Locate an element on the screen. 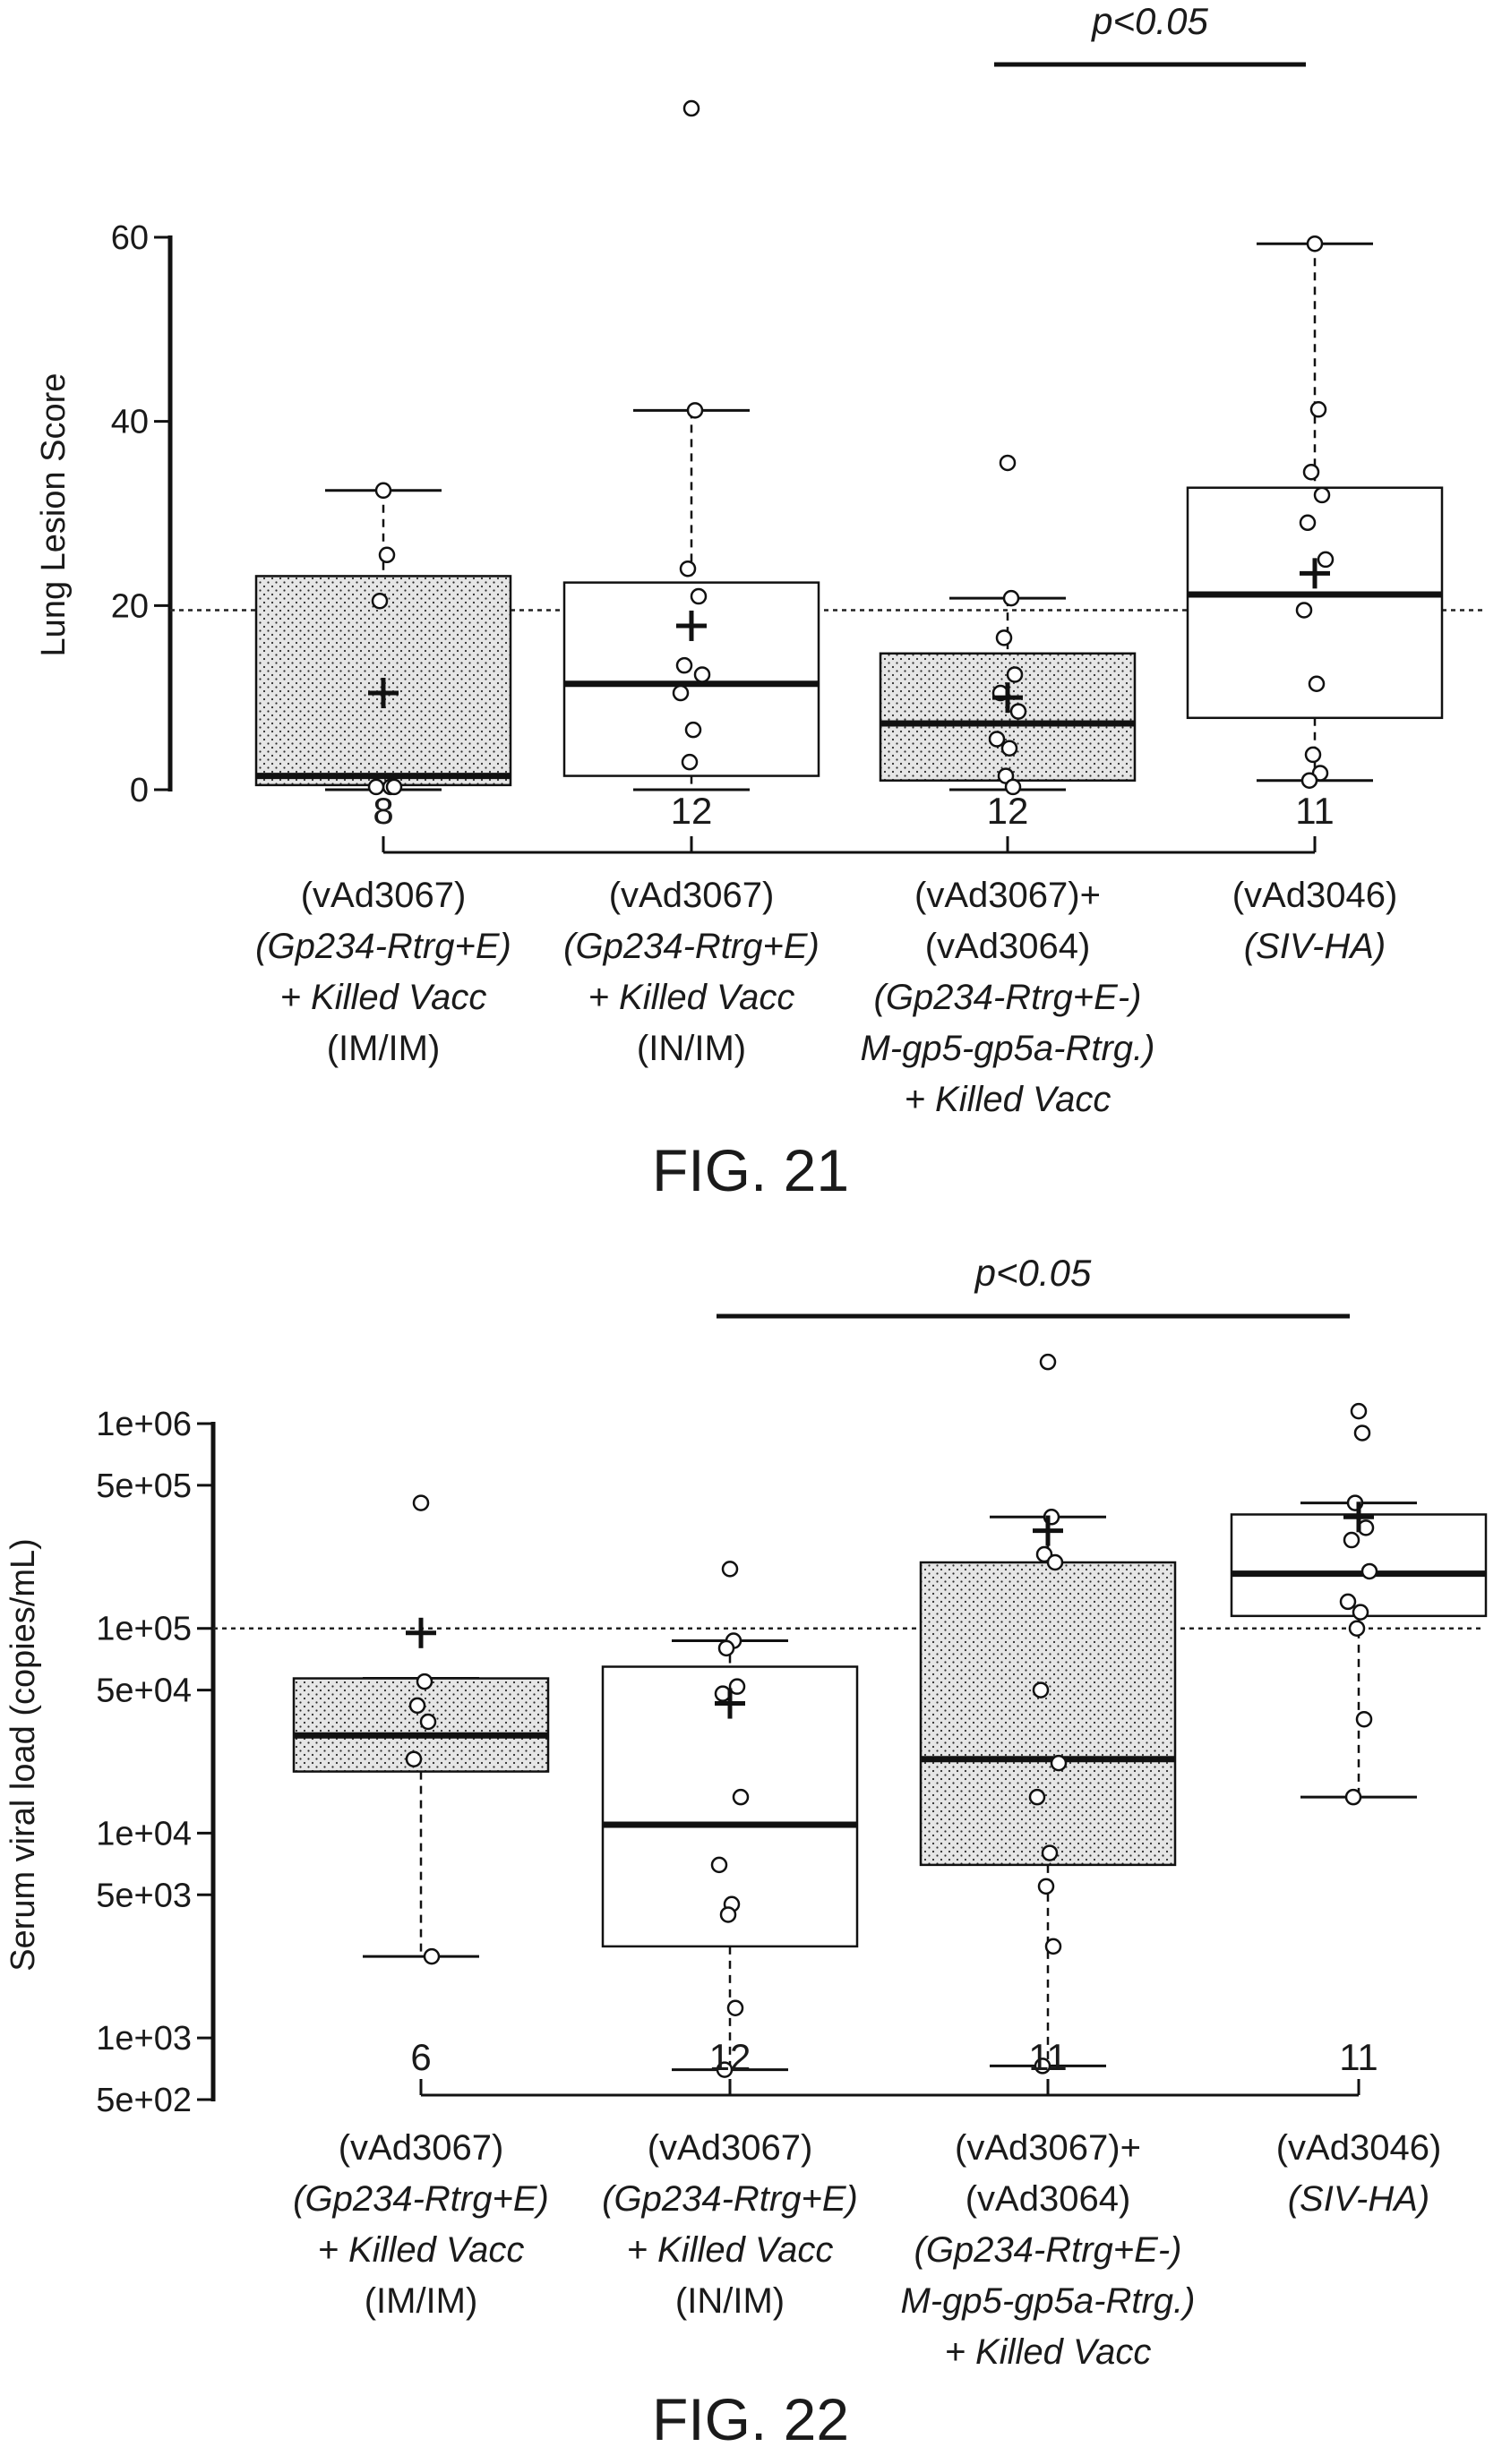  y-tick-label: 1e+04 is located at coordinates (144, 1833).